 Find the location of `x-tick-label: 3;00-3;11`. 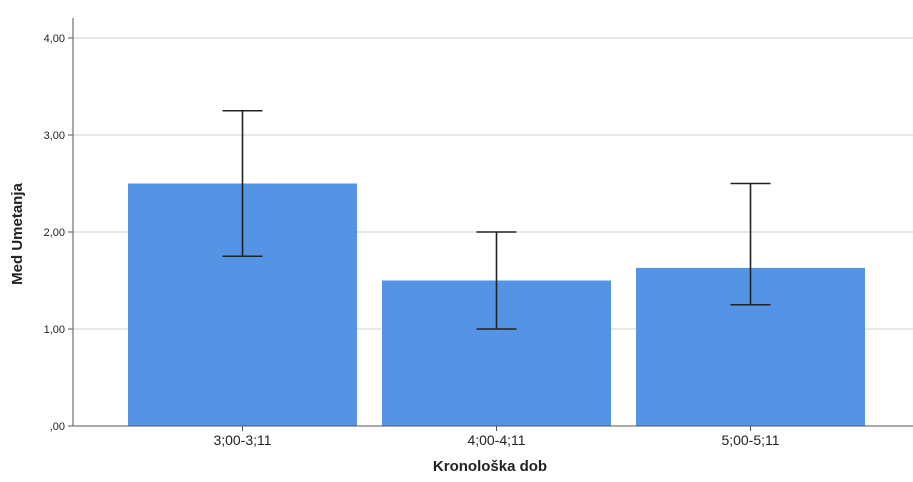

x-tick-label: 3;00-3;11 is located at coordinates (242, 440).